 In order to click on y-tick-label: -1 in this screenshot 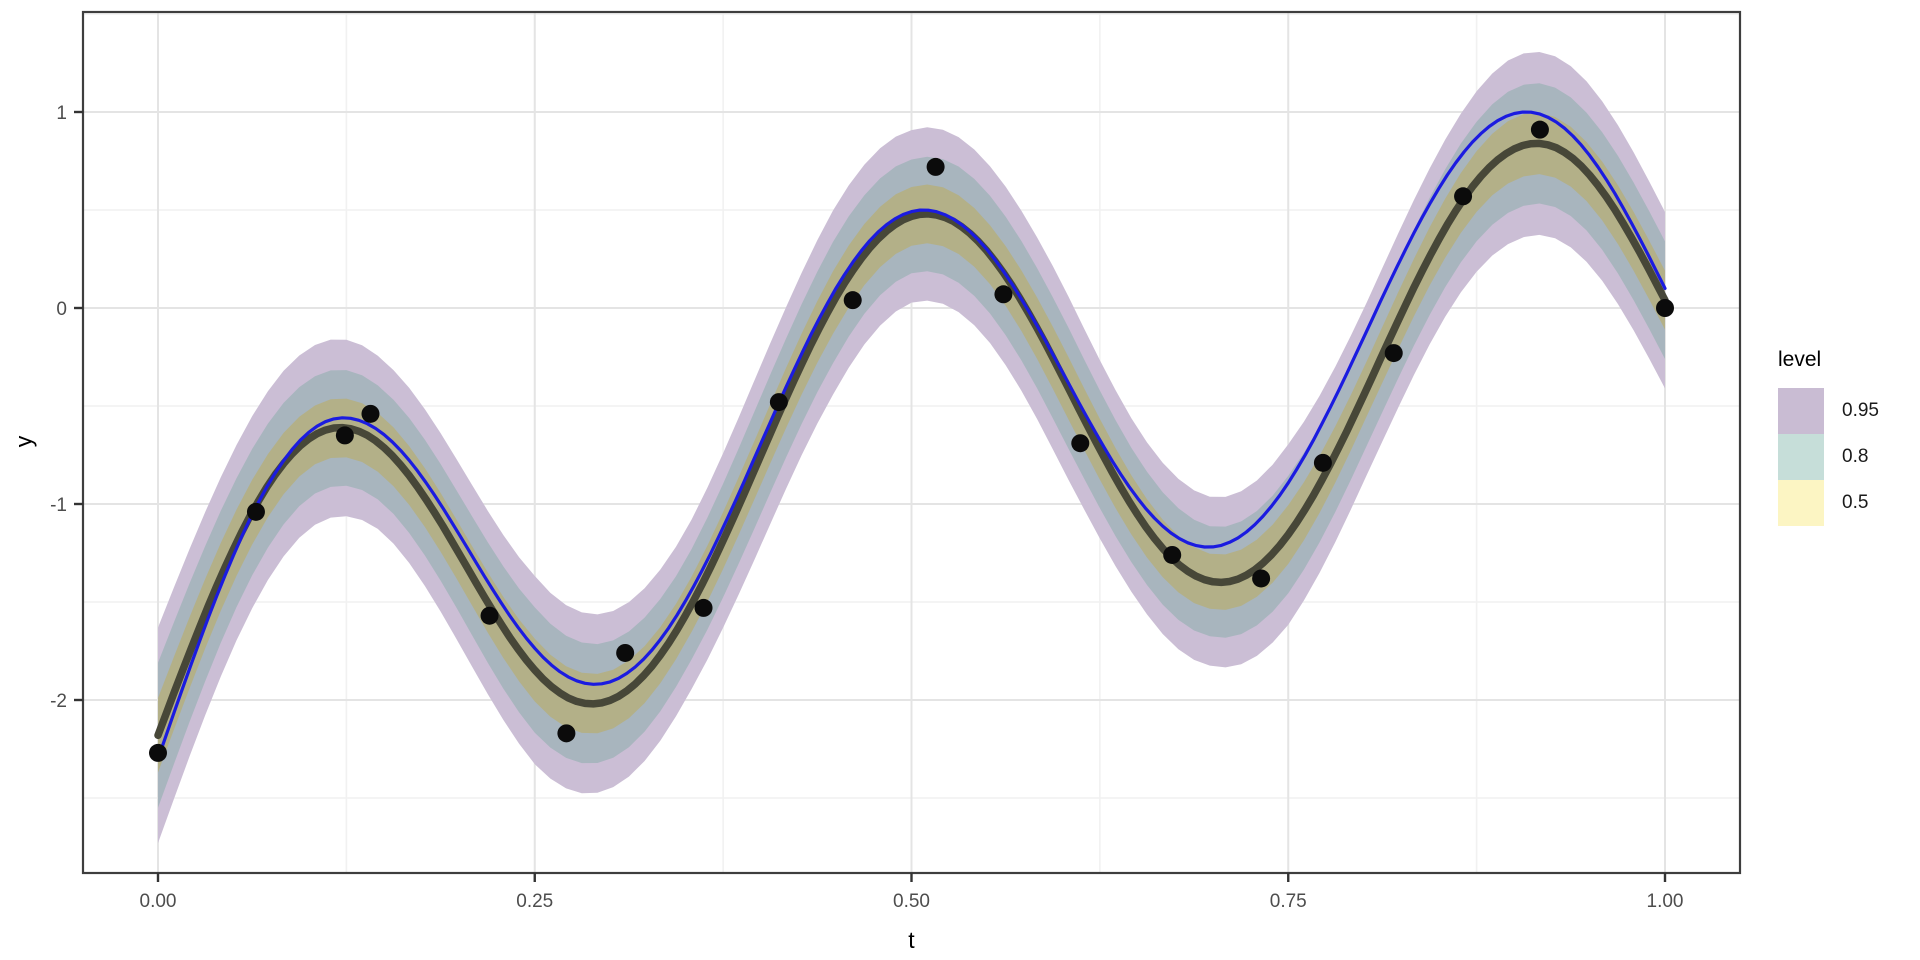, I will do `click(58, 505)`.